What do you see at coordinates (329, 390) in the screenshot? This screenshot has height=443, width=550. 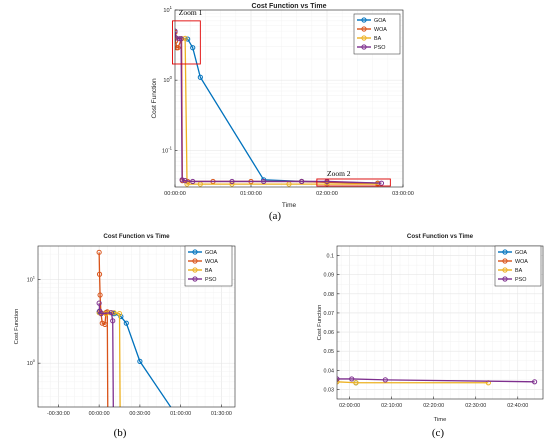 I see `y-tick-label: 0.03` at bounding box center [329, 390].